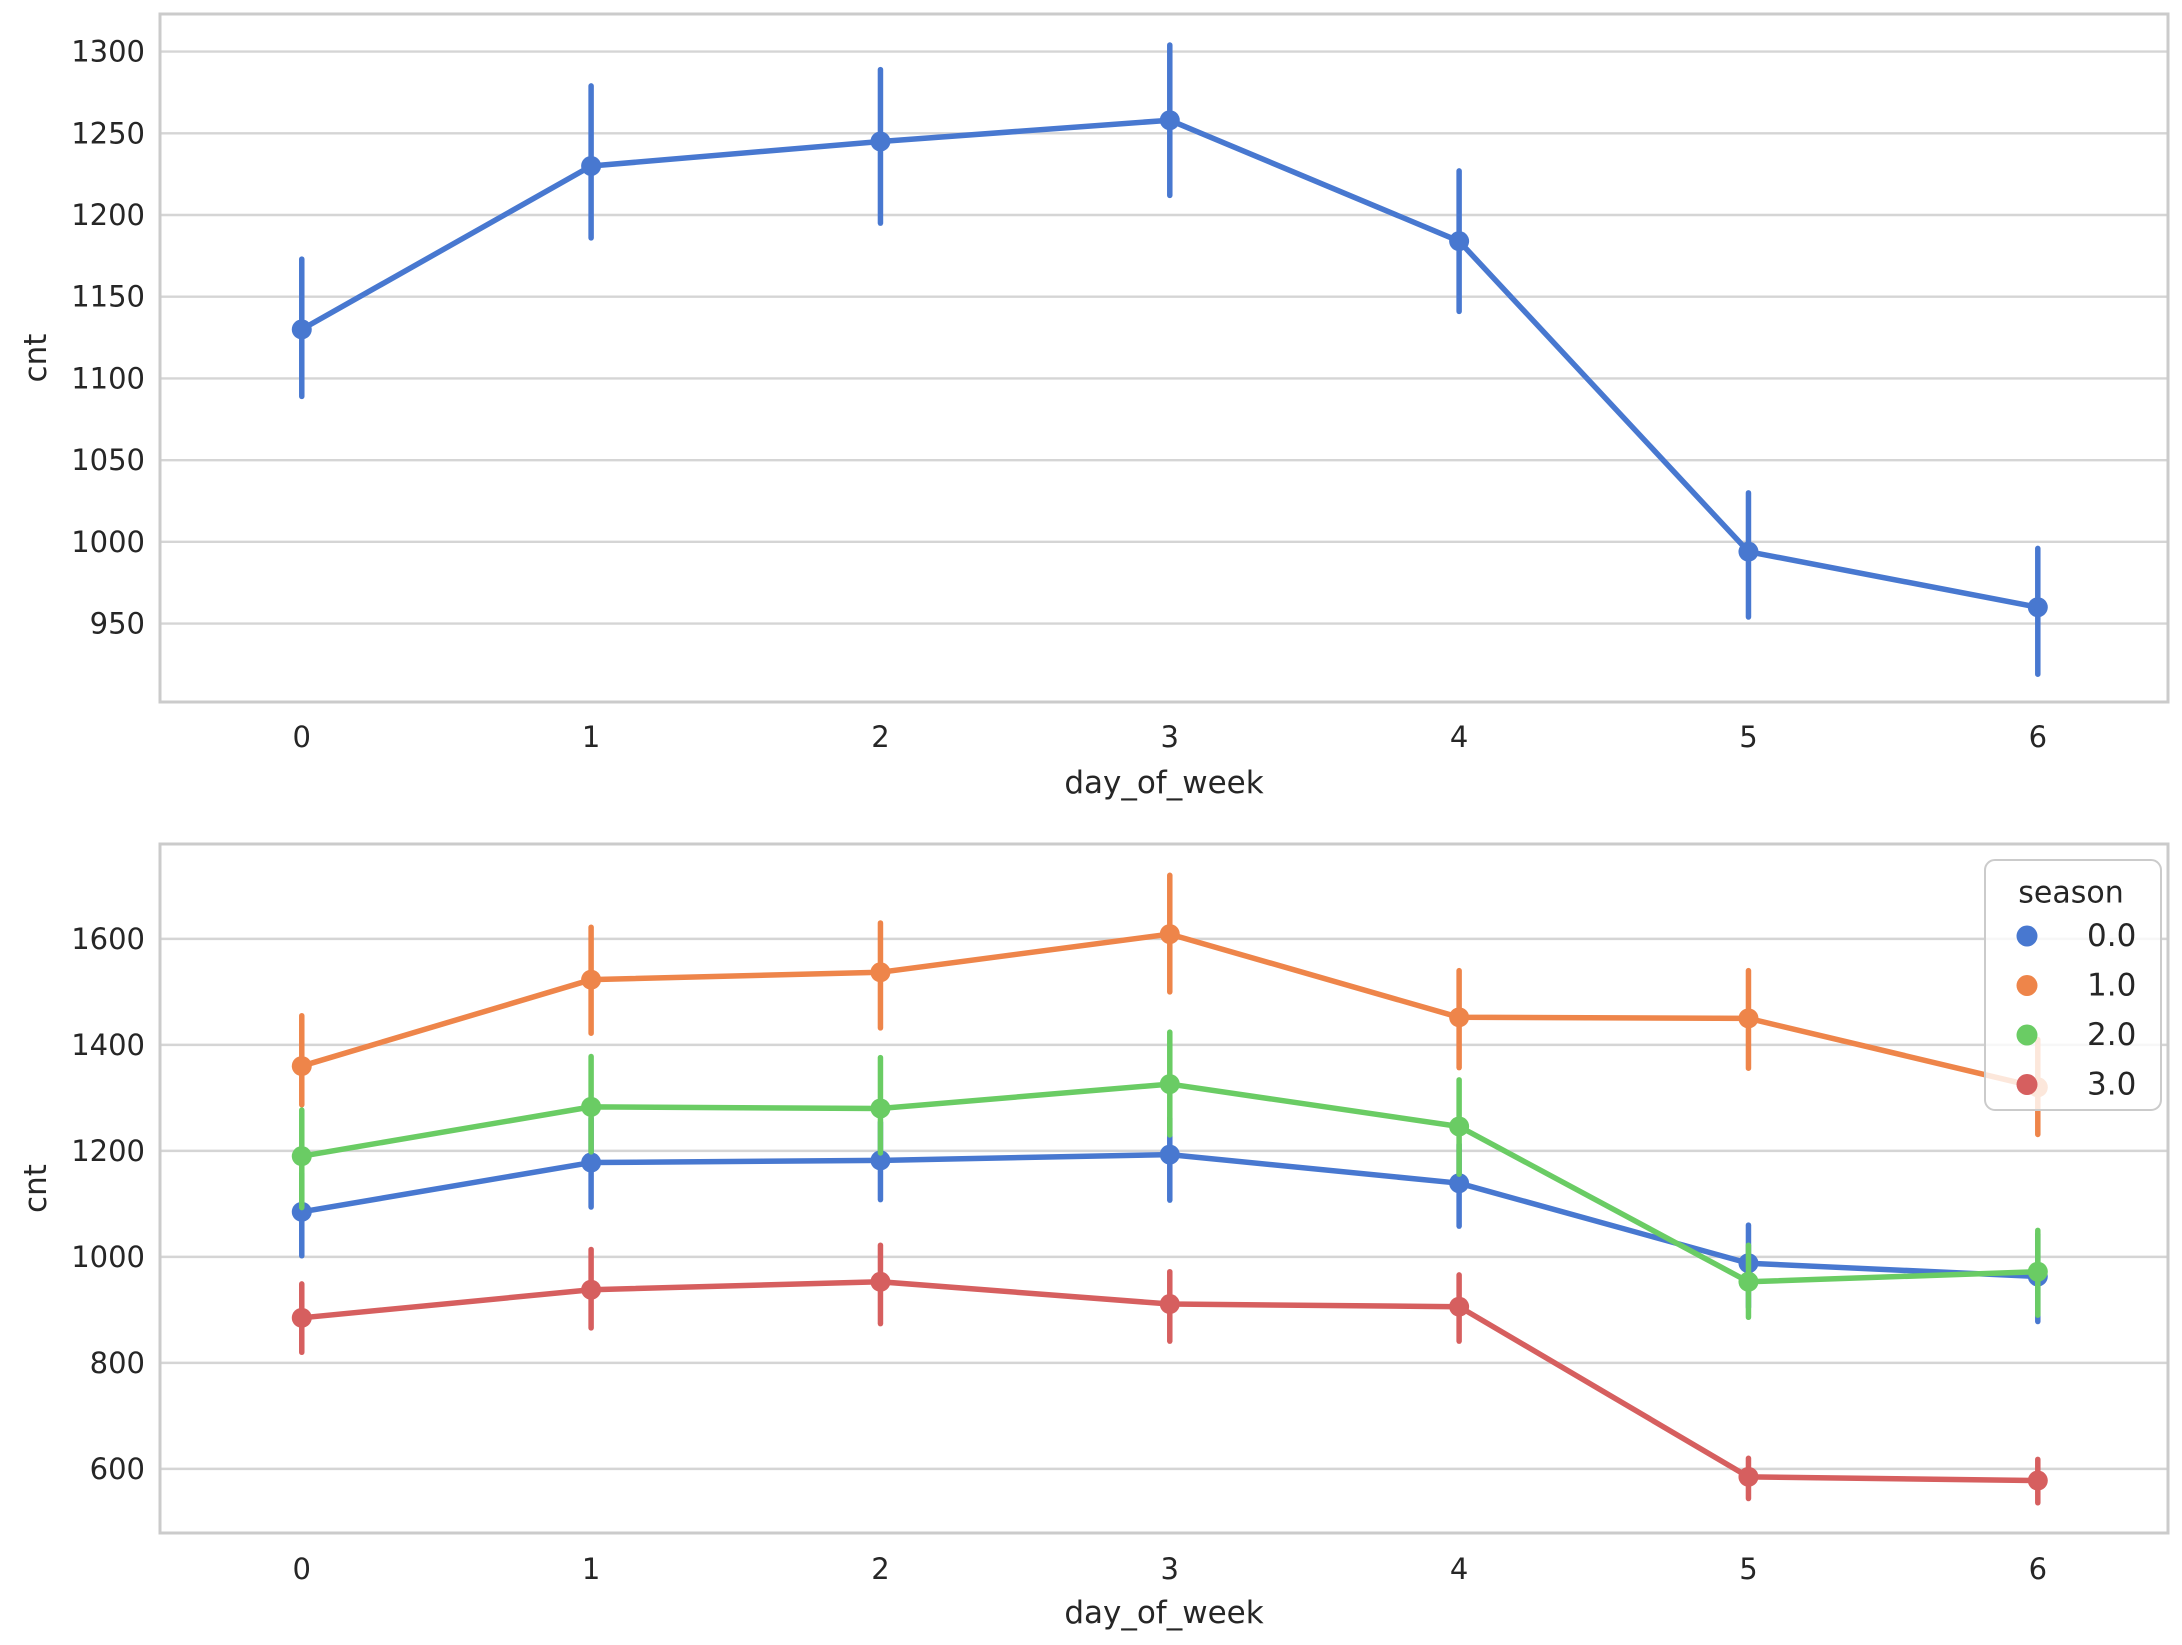 The image size is (2182, 1645). Describe the element at coordinates (108, 378) in the screenshot. I see `y-tick-label: 1100` at that location.